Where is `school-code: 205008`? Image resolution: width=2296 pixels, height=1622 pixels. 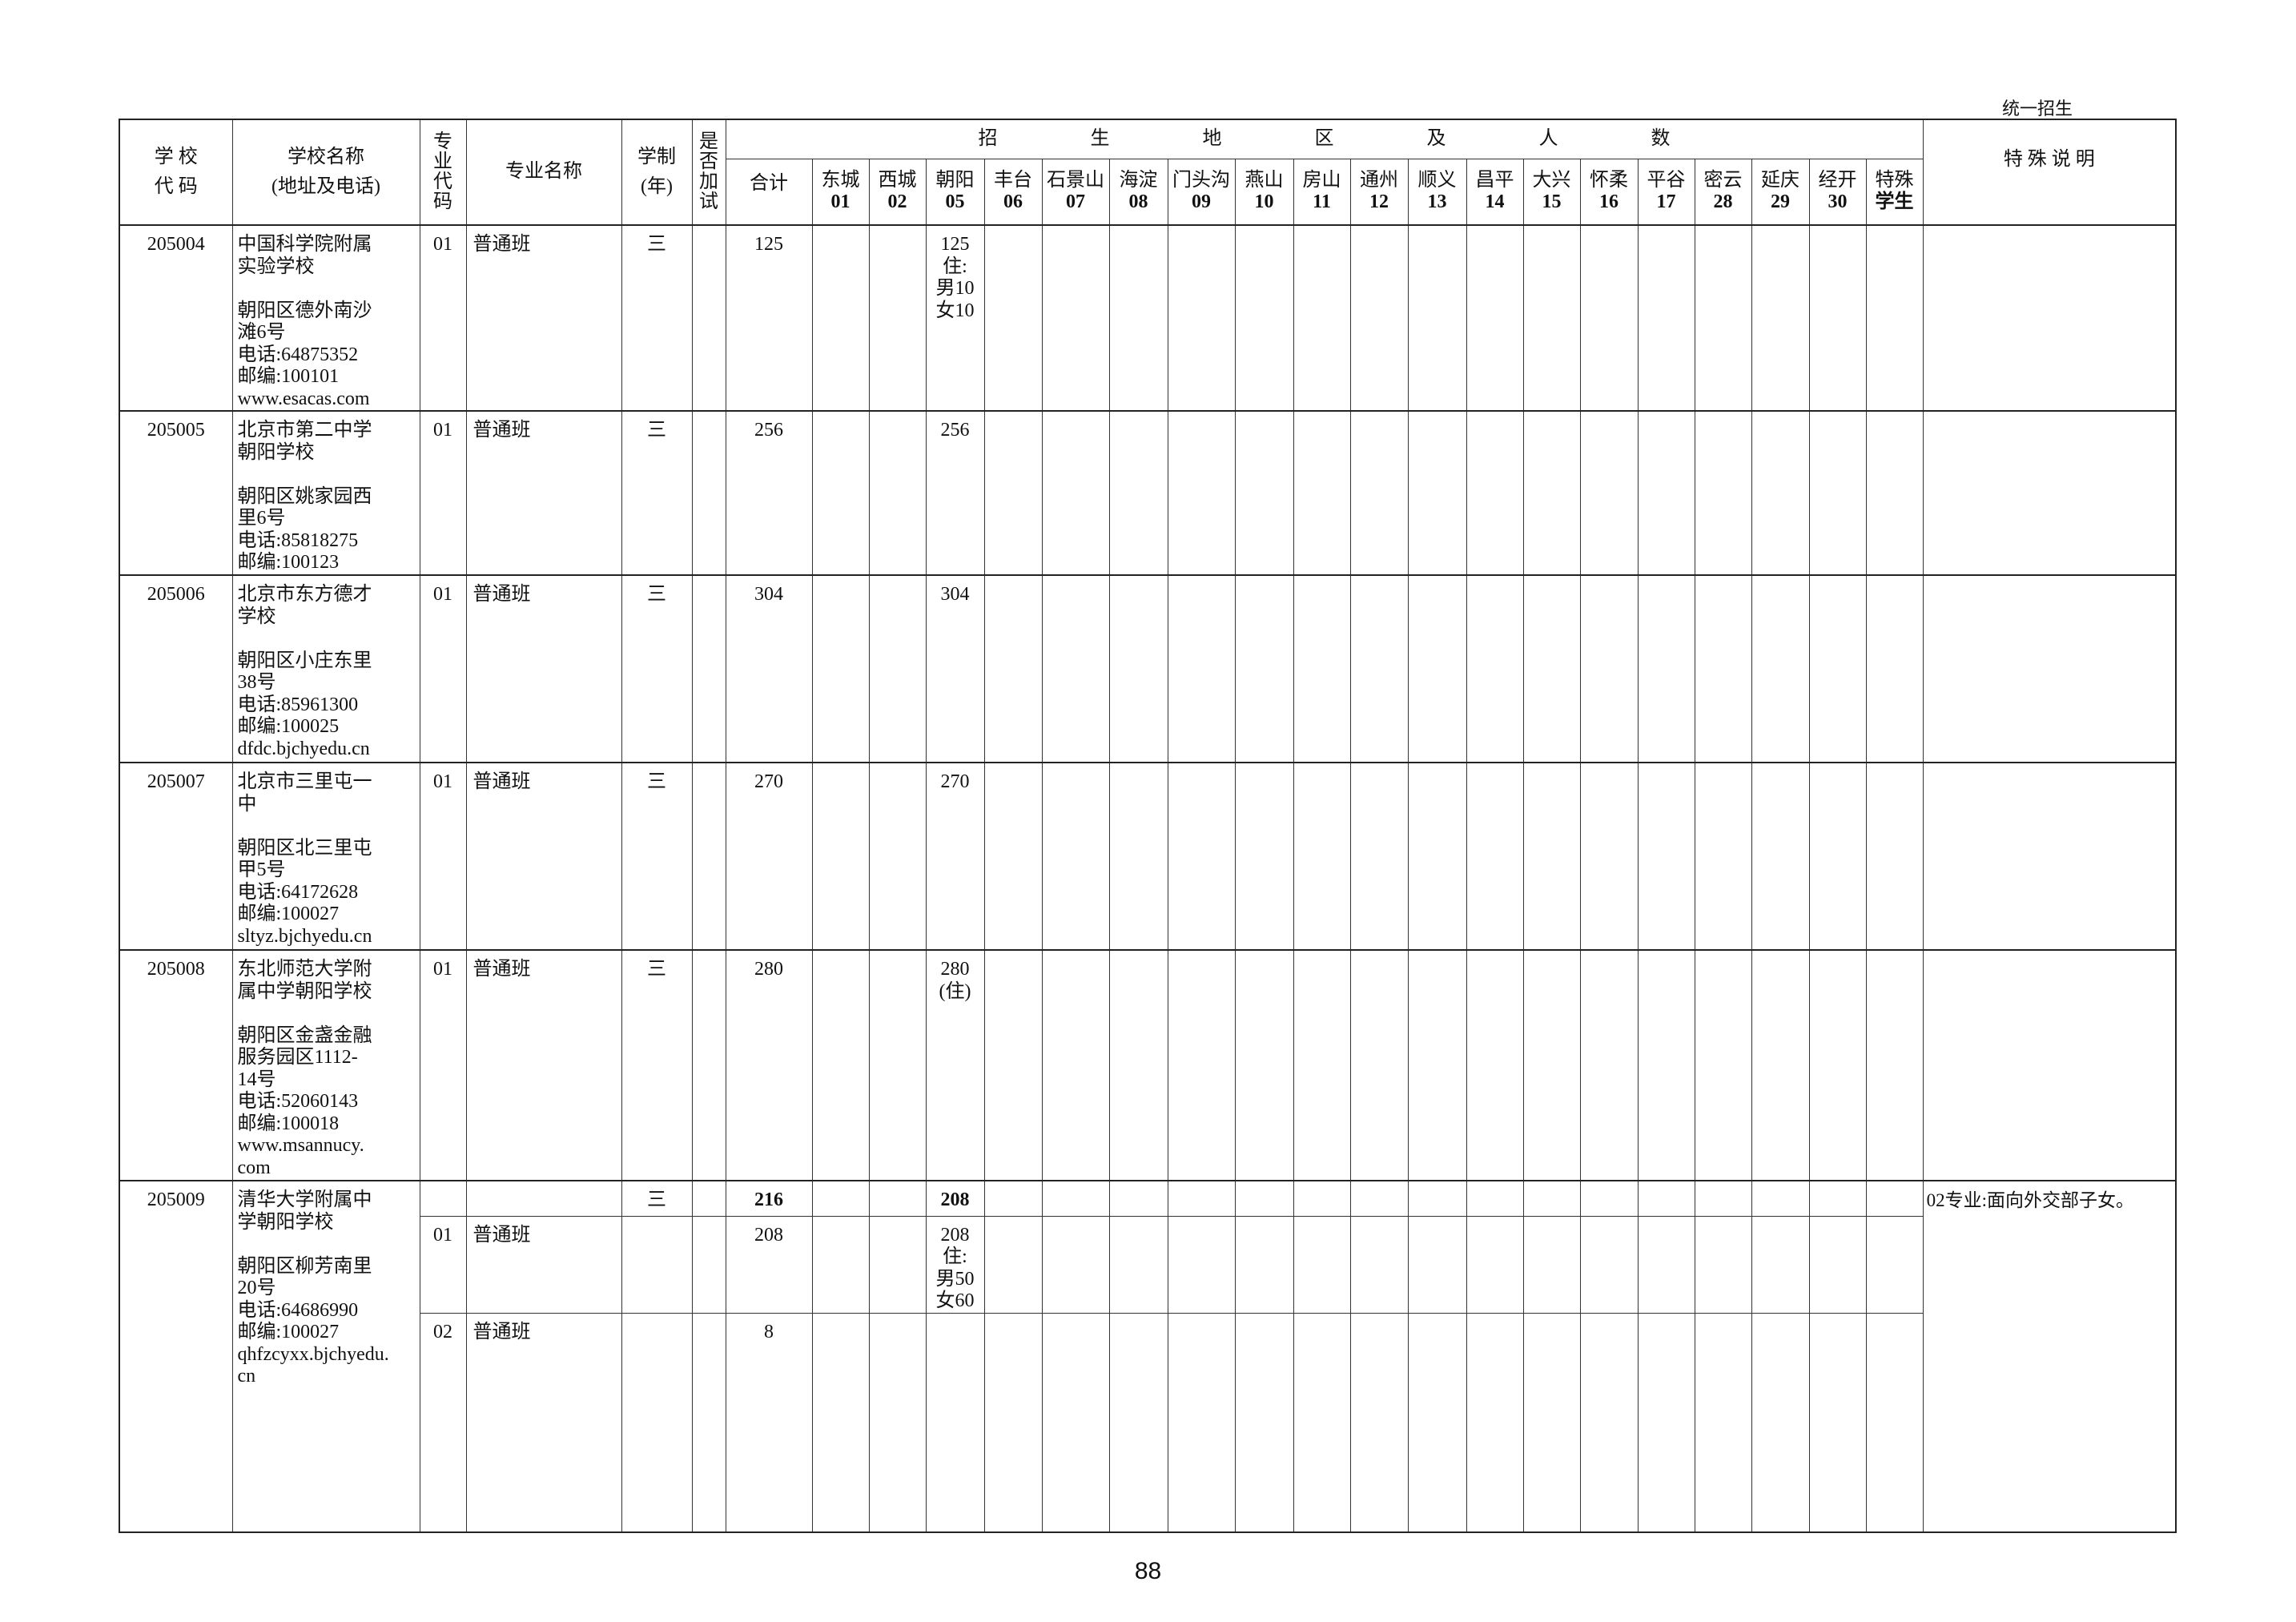
school-code: 205008 is located at coordinates (176, 1065).